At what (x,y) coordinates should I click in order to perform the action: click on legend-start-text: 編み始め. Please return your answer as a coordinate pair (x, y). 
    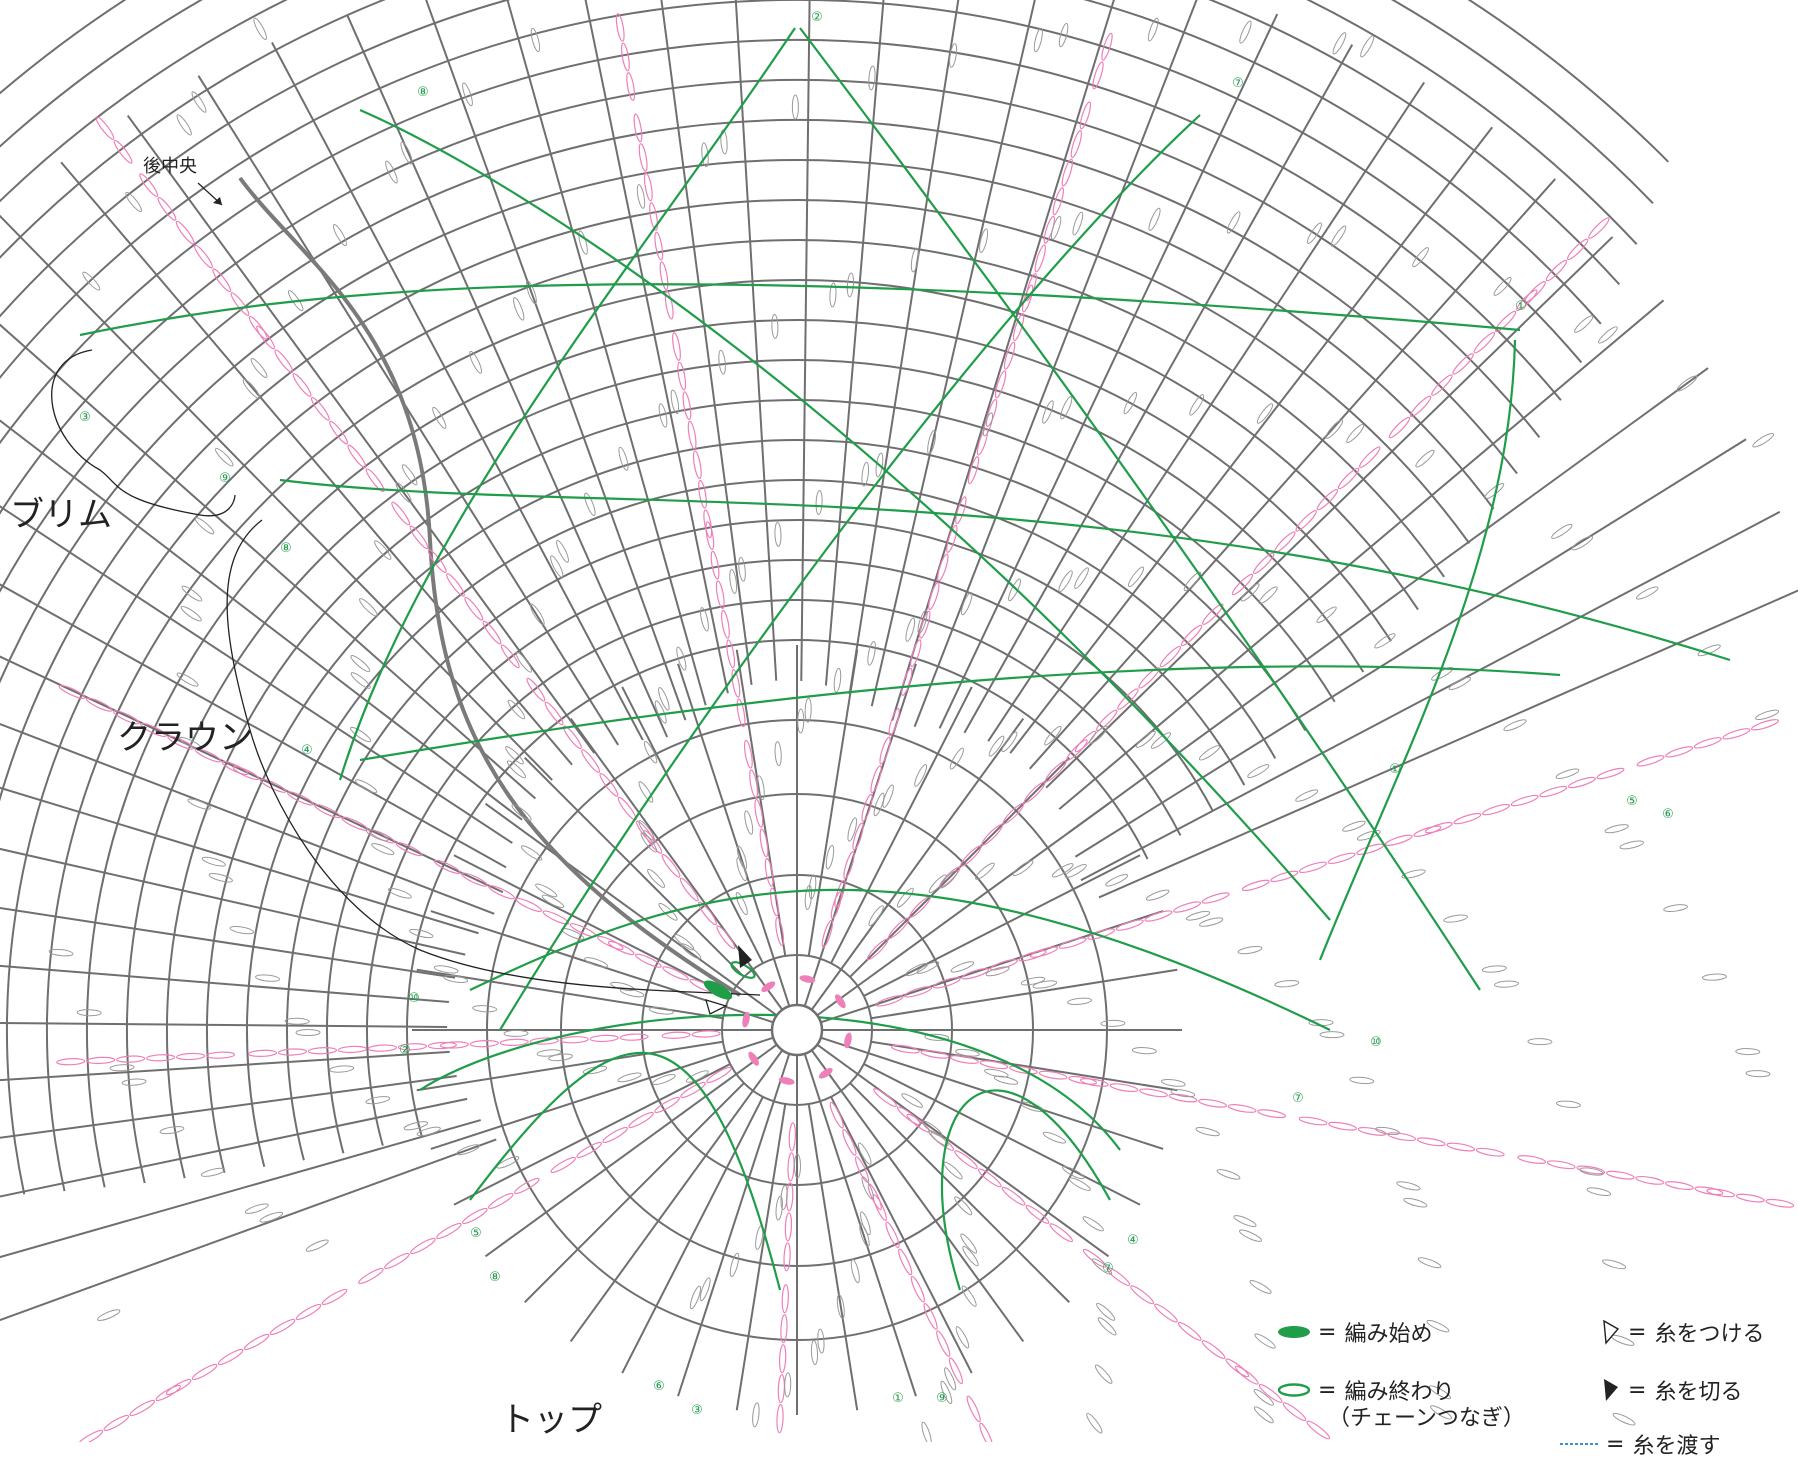
    Looking at the image, I should click on (1388, 1334).